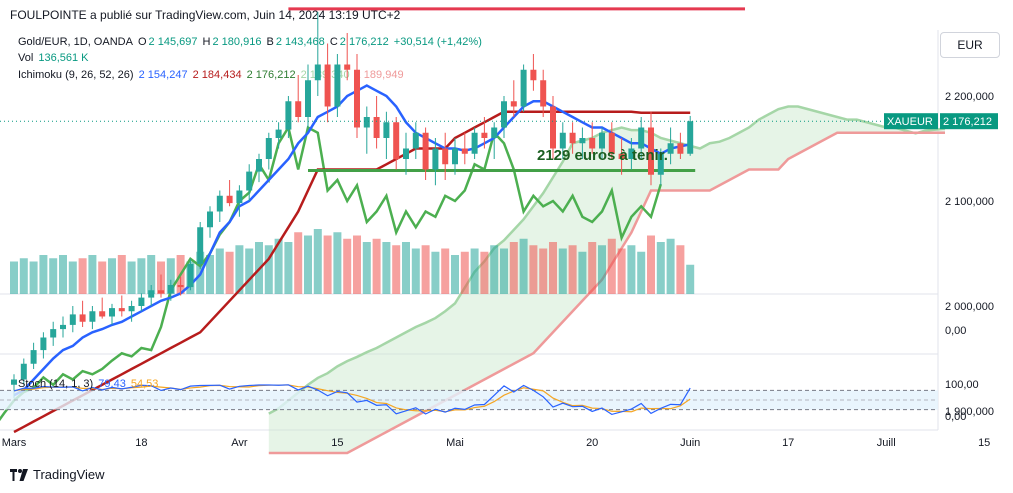 This screenshot has width=1013, height=493. I want to click on stoch-legend: Stoch (14, 1, 3) 79,43 54,53, so click(89, 384).